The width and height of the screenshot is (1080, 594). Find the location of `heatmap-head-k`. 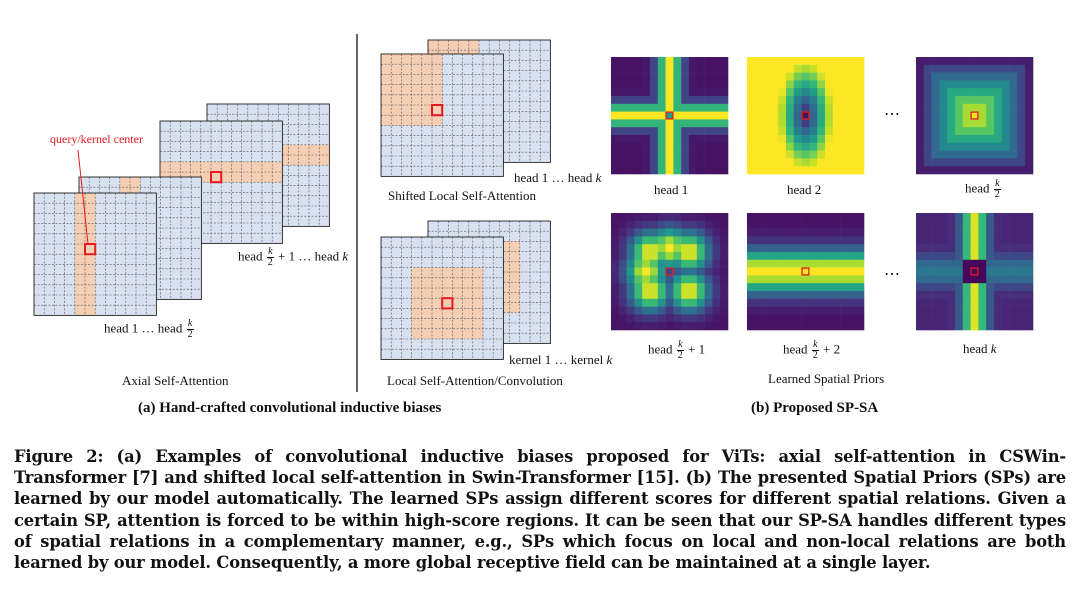

heatmap-head-k is located at coordinates (975, 272).